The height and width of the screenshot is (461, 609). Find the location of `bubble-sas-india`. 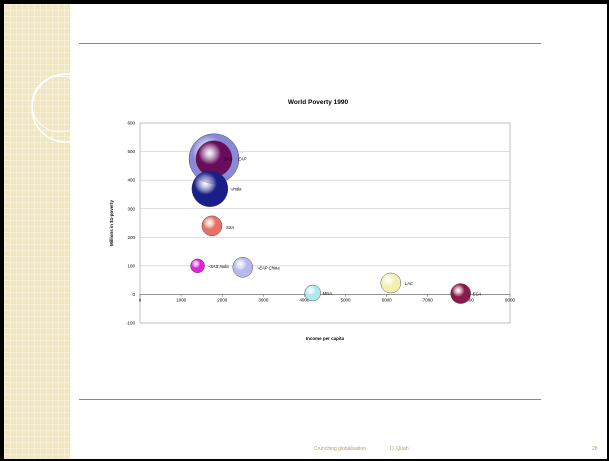

bubble-sas-india is located at coordinates (197, 266).